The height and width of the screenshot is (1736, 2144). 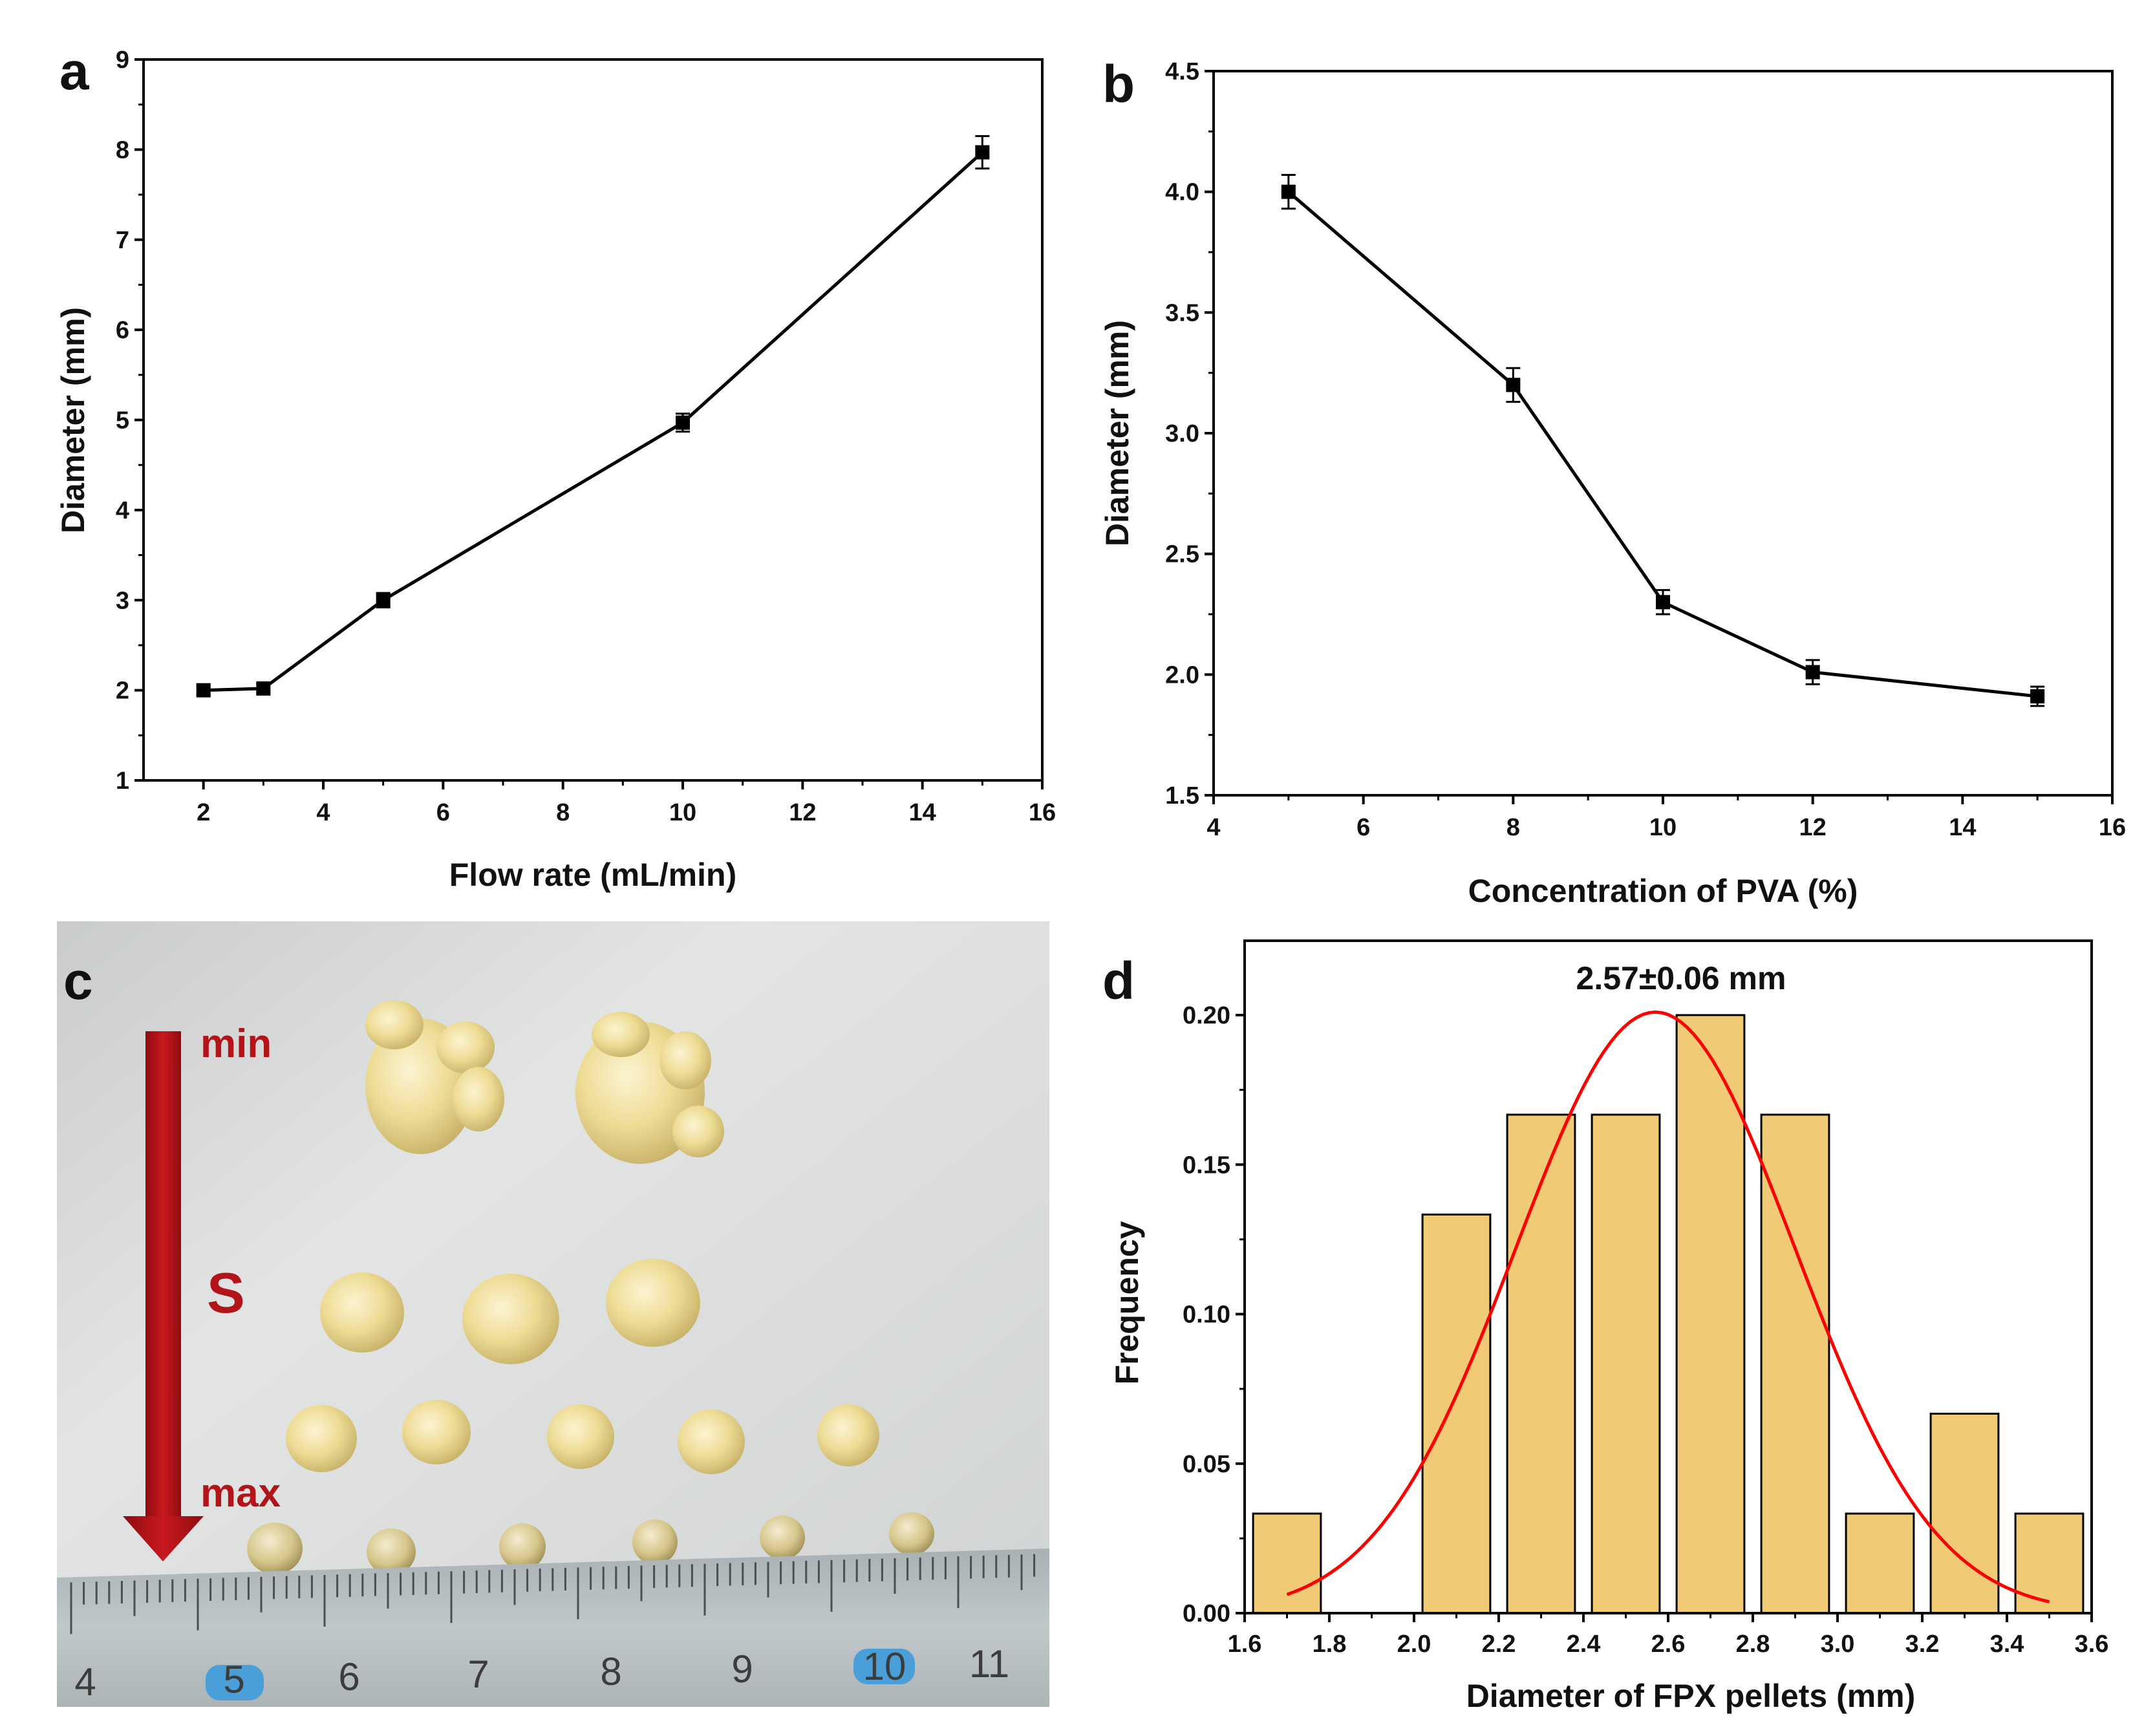 What do you see at coordinates (478, 1674) in the screenshot?
I see `ruler-number: 7` at bounding box center [478, 1674].